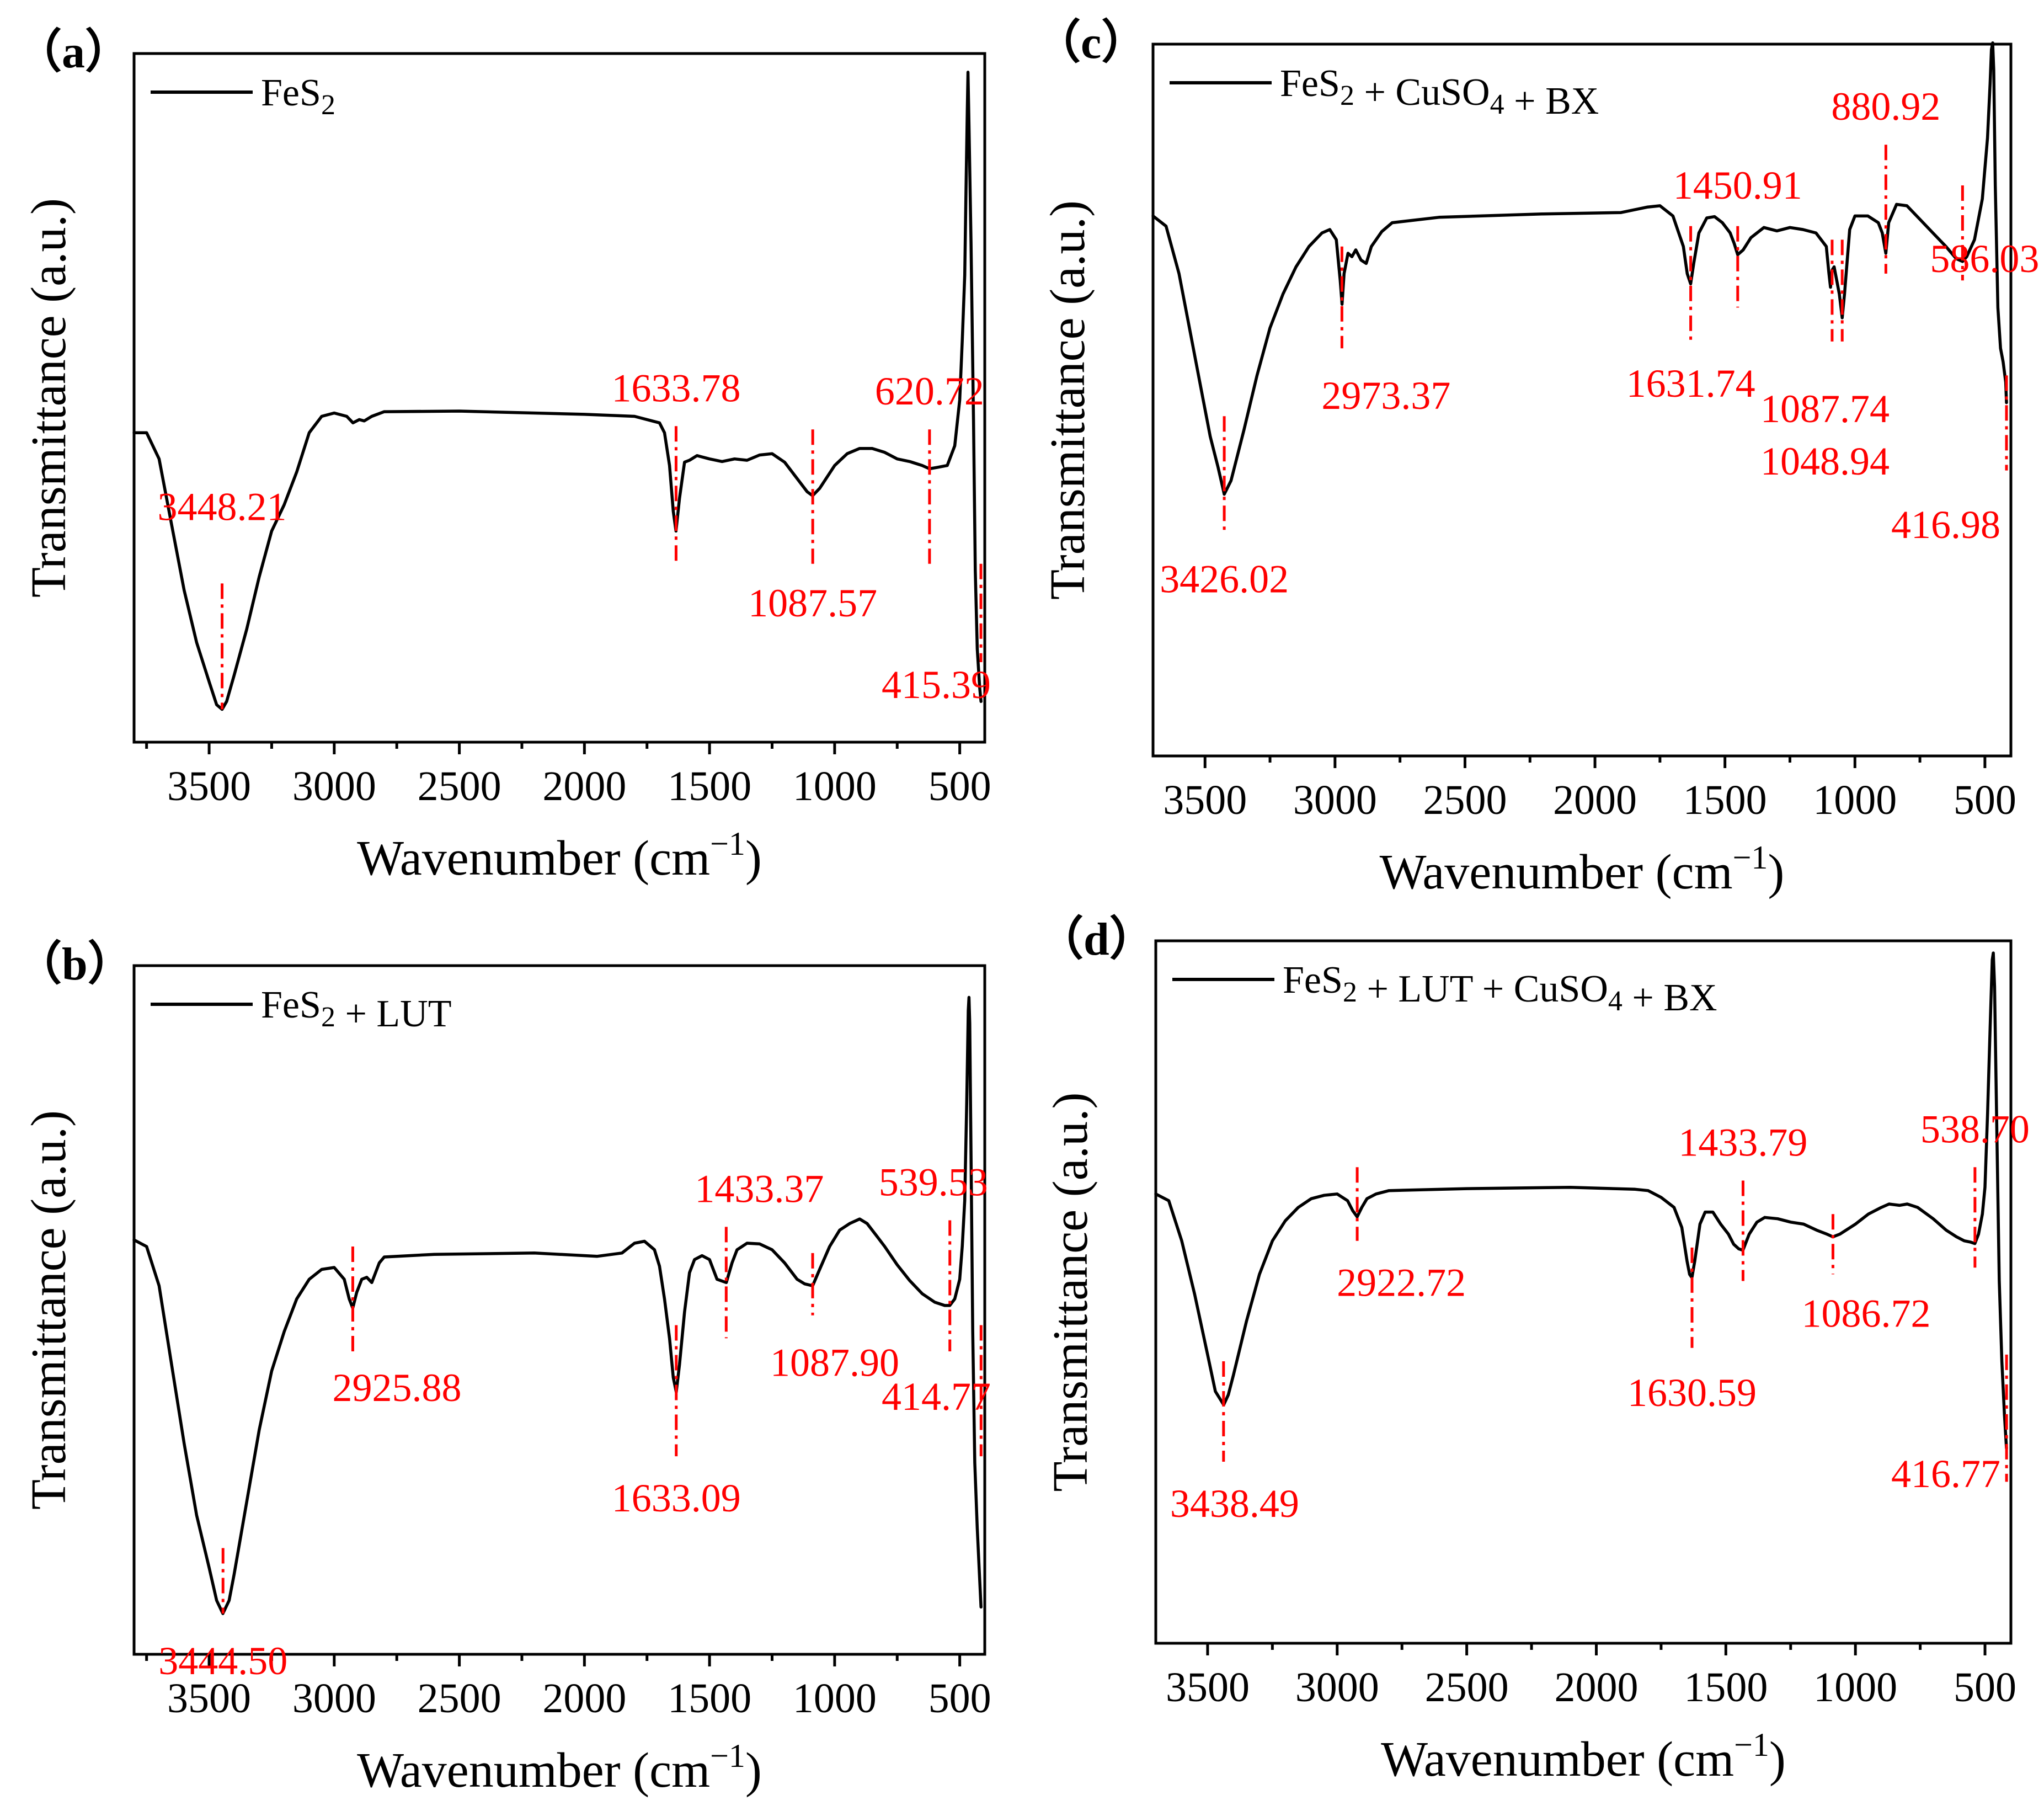 Image resolution: width=2044 pixels, height=1811 pixels. I want to click on peak-label: 880.92, so click(1885, 107).